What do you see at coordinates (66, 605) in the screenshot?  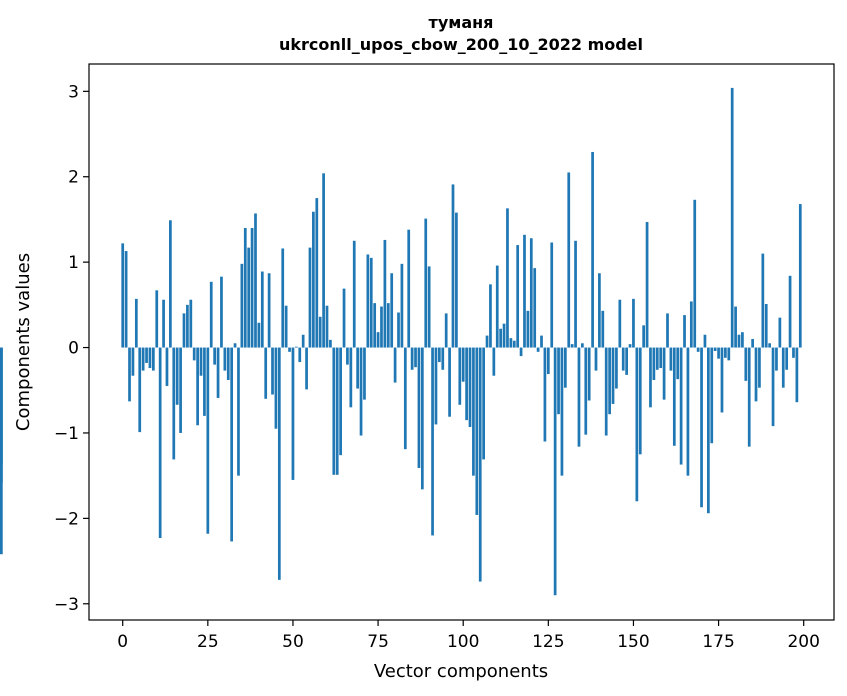 I see `y-tick-label: −3` at bounding box center [66, 605].